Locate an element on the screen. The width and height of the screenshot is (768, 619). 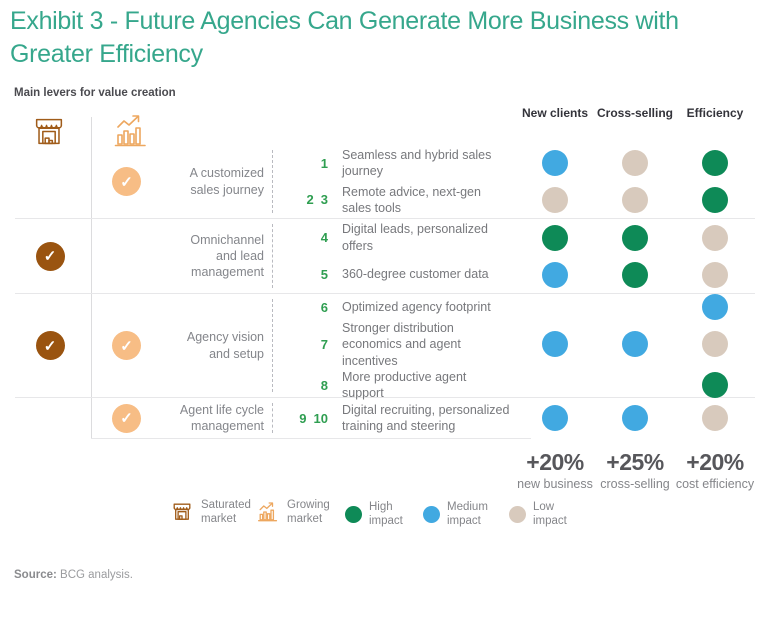
total-label: cross-selling is located at coordinates (635, 484).